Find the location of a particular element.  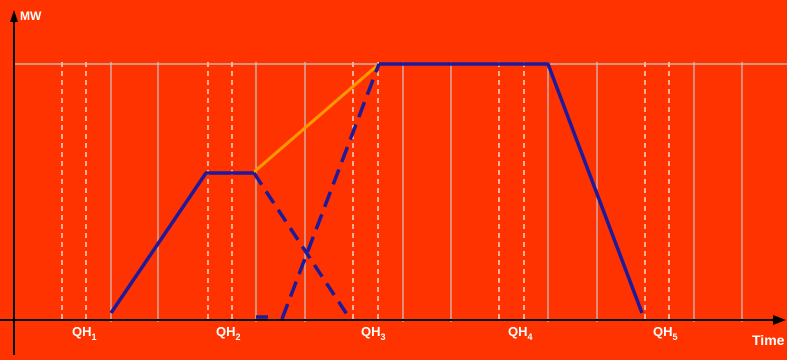

transition-line is located at coordinates (316, 118).